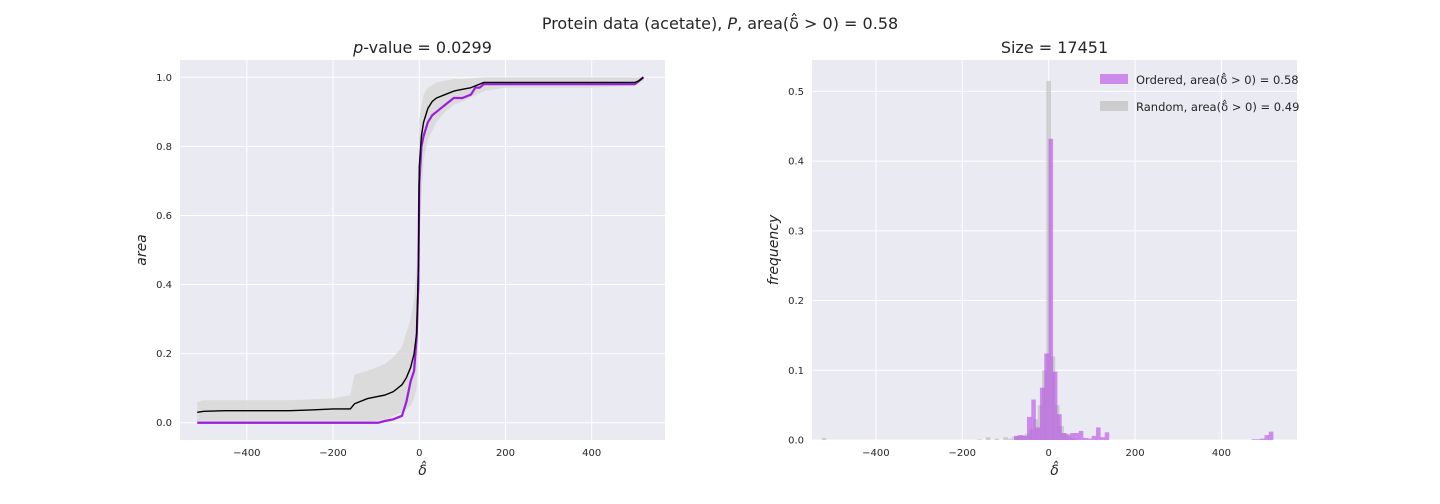 The image size is (1440, 504). I want to click on suptitle-part-2: P, so click(732, 23).